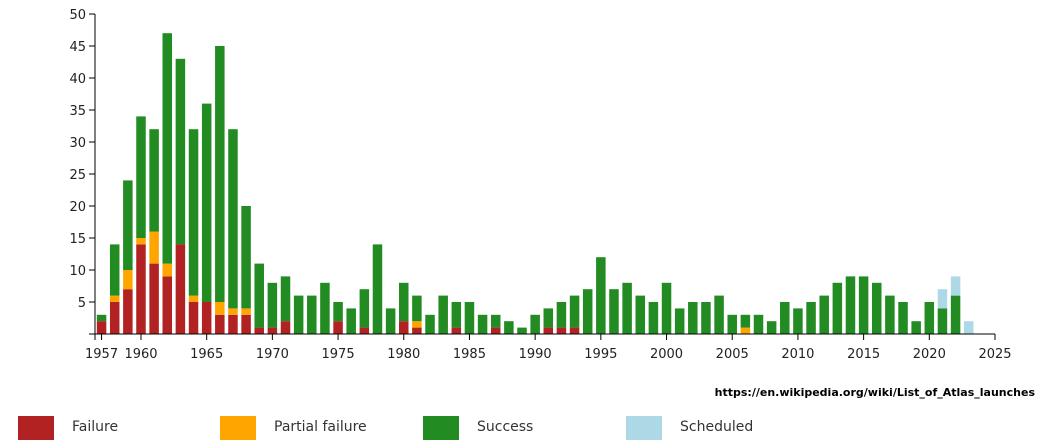 This screenshot has width=1043, height=446. What do you see at coordinates (441, 428) in the screenshot?
I see `legend-swatch-success` at bounding box center [441, 428].